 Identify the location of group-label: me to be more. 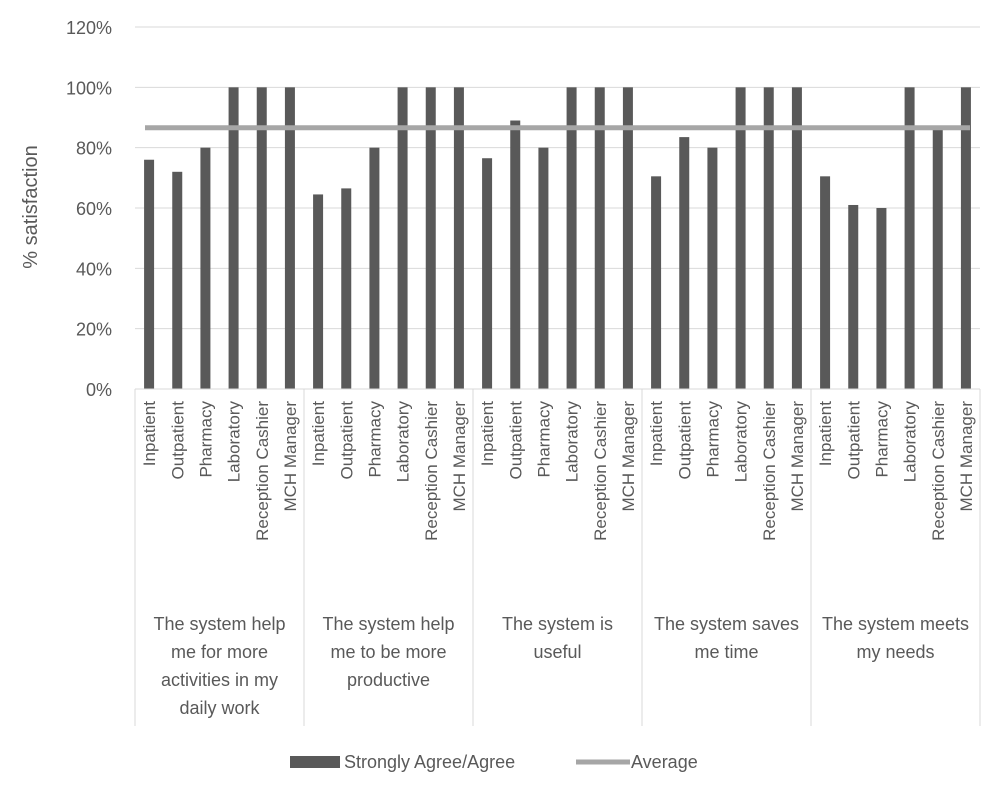
(388, 652).